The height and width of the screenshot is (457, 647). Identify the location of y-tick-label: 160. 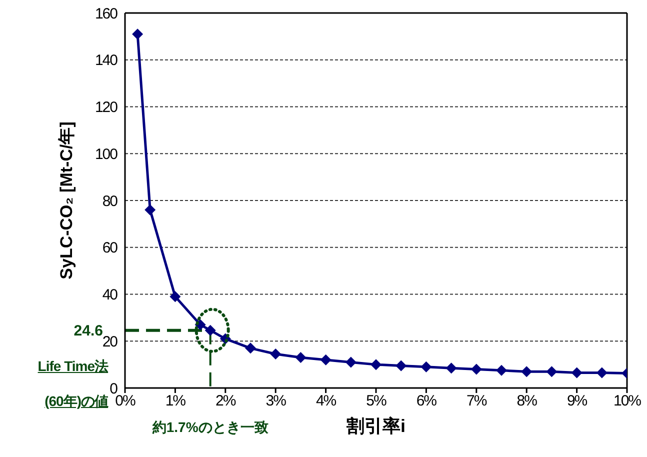
(106, 13).